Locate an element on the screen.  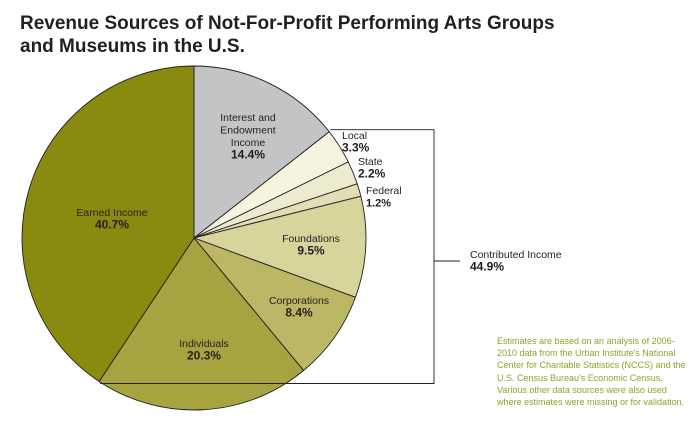
slice-label-individuals: Individuals 20.3% is located at coordinates (204, 350).